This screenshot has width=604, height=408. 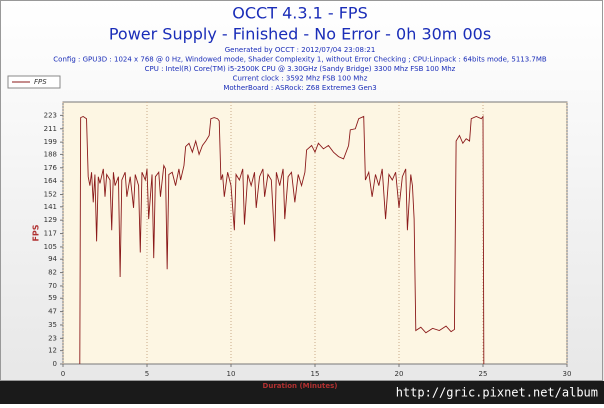 What do you see at coordinates (302, 392) in the screenshot?
I see `footer-bar` at bounding box center [302, 392].